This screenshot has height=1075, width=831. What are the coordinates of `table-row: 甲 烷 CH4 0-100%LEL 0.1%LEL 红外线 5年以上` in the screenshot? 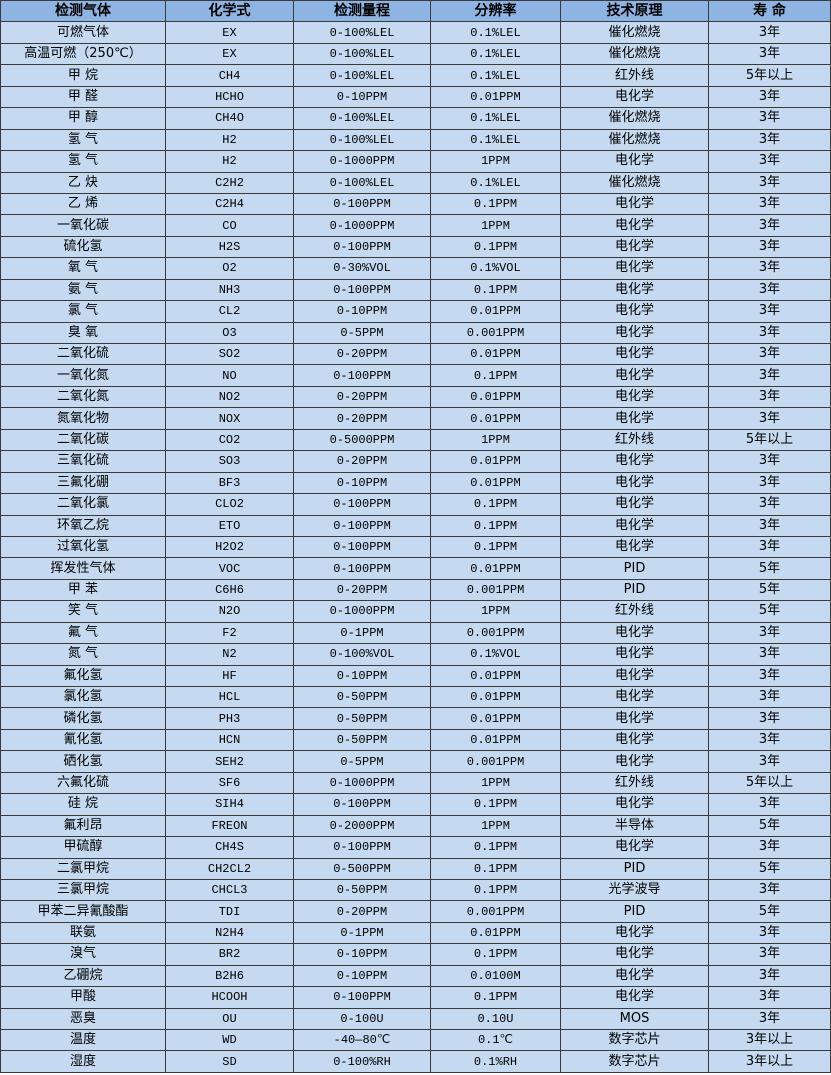 It's located at (415, 75).